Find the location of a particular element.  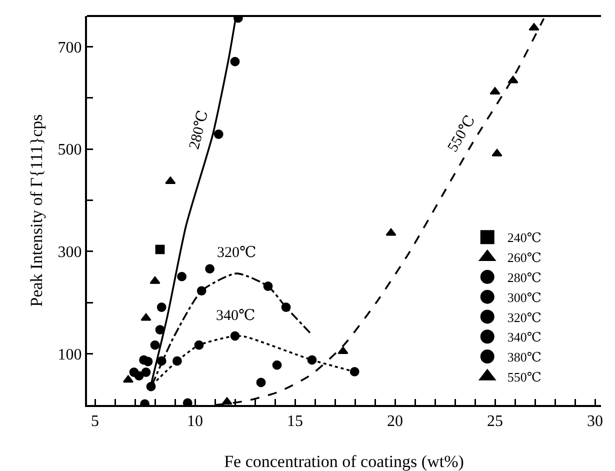

x-tick-label: 25 is located at coordinates (495, 421).